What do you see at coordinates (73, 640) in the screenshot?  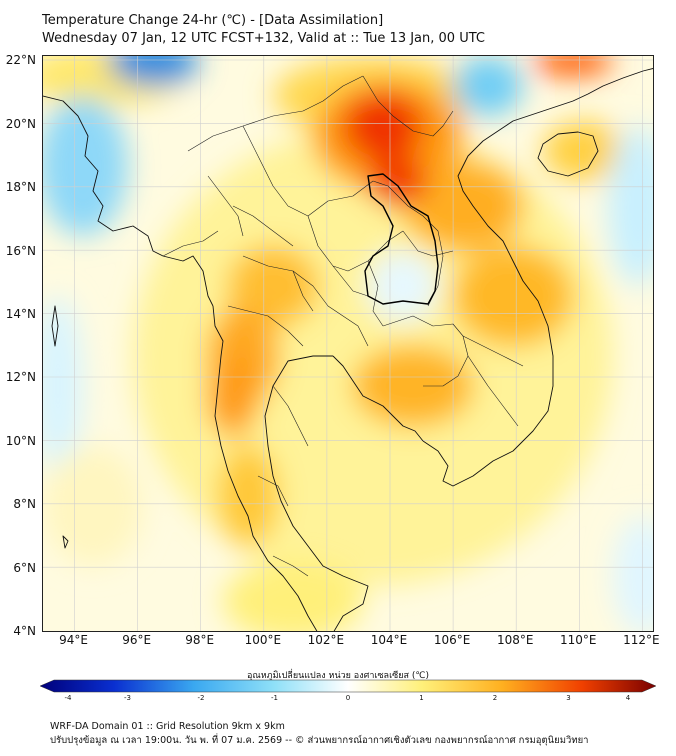 I see `lon-label: 94°E` at bounding box center [73, 640].